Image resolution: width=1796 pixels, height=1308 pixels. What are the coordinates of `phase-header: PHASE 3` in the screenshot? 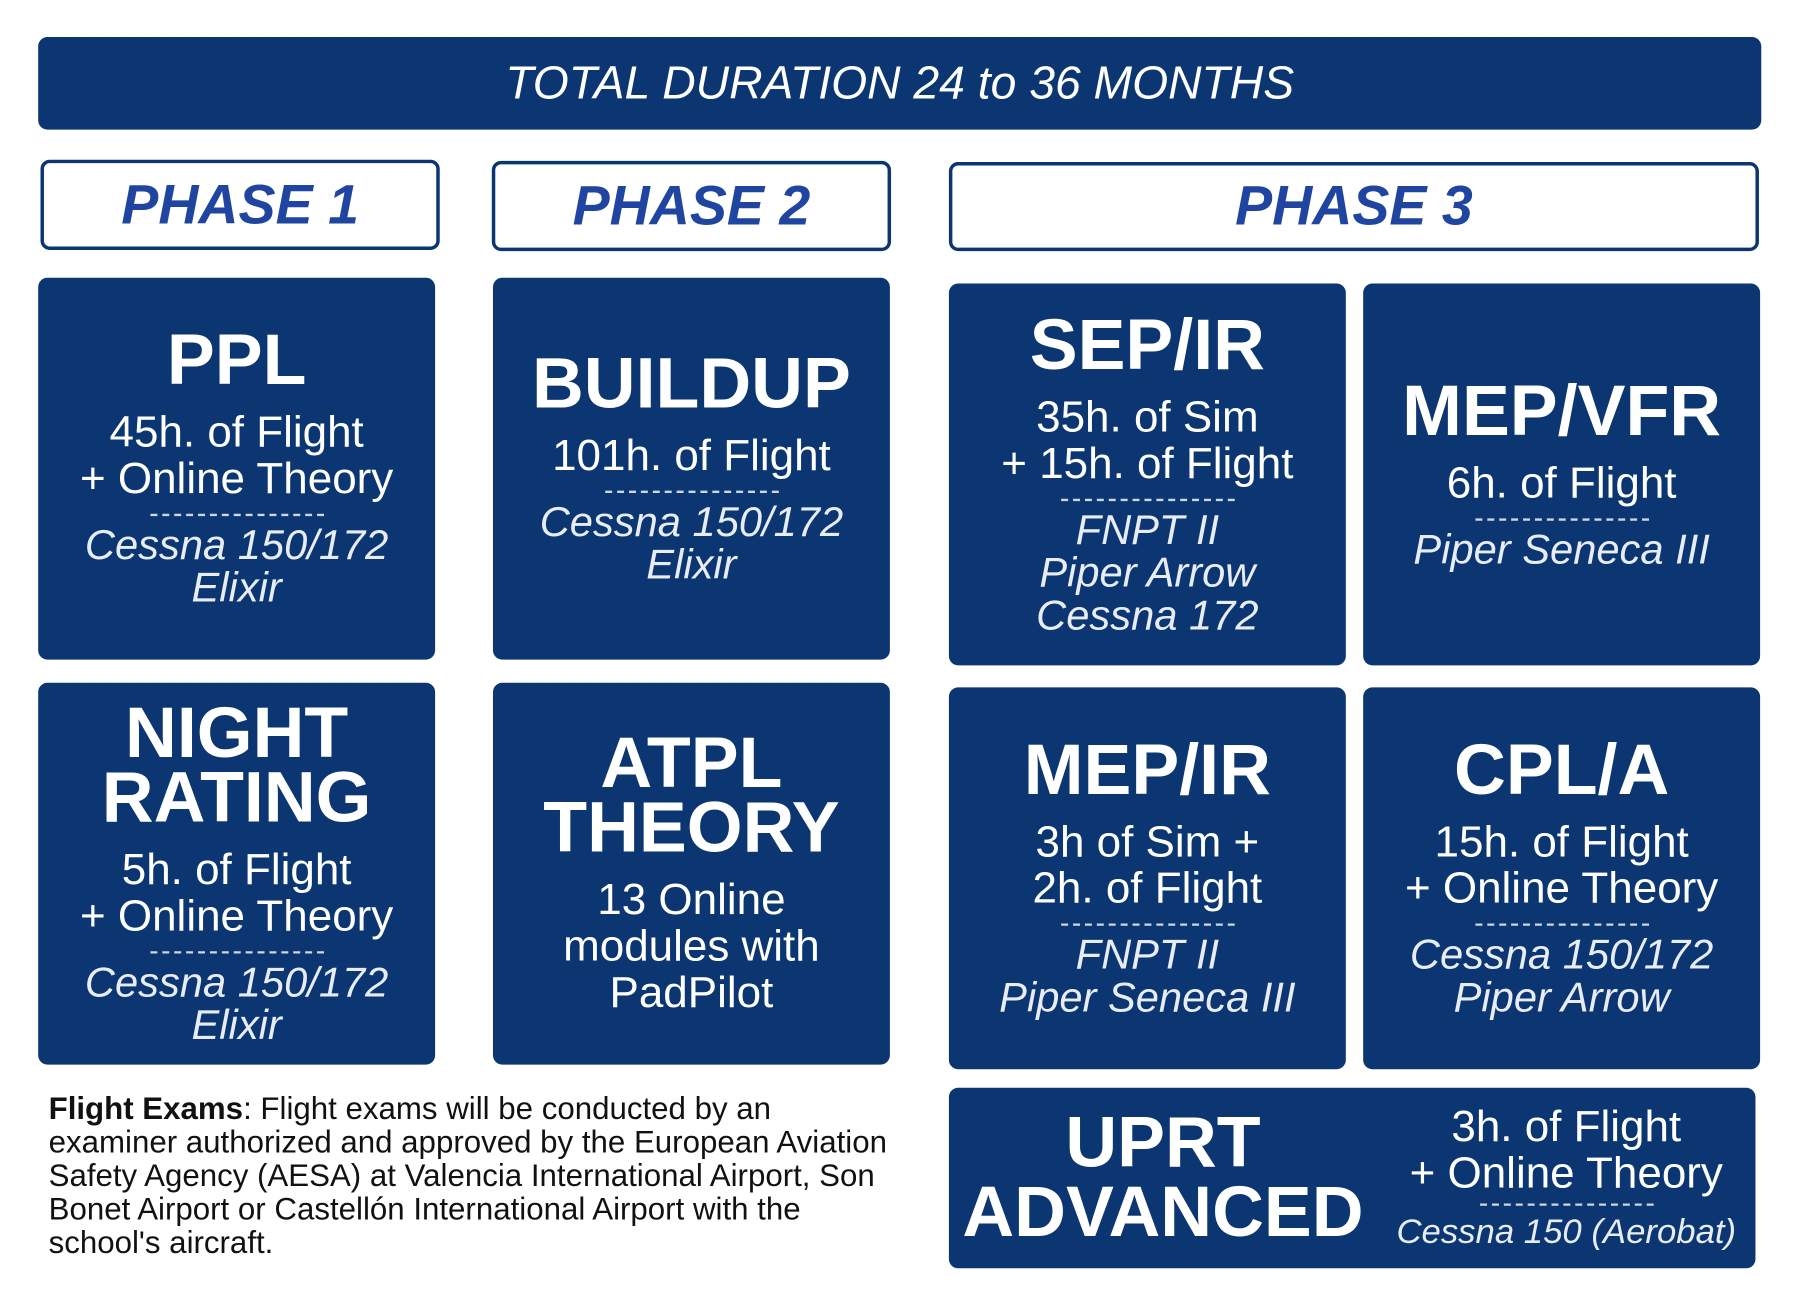 It's located at (1353, 207).